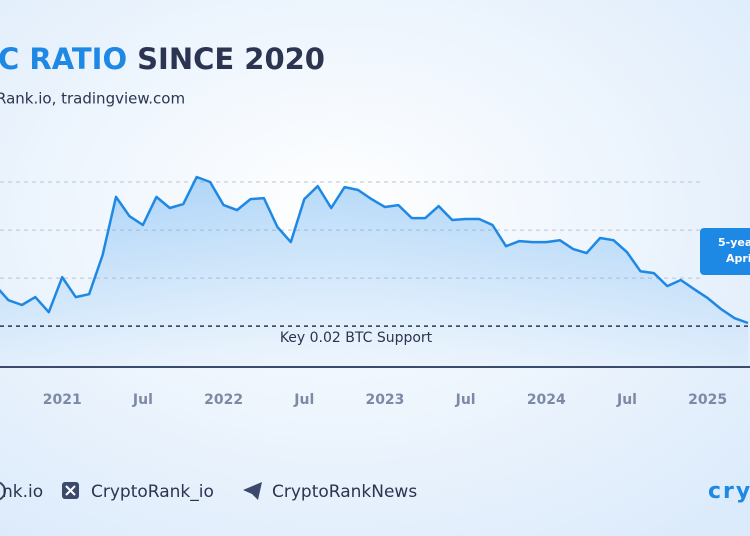  I want to click on callout-box, so click(725, 251).